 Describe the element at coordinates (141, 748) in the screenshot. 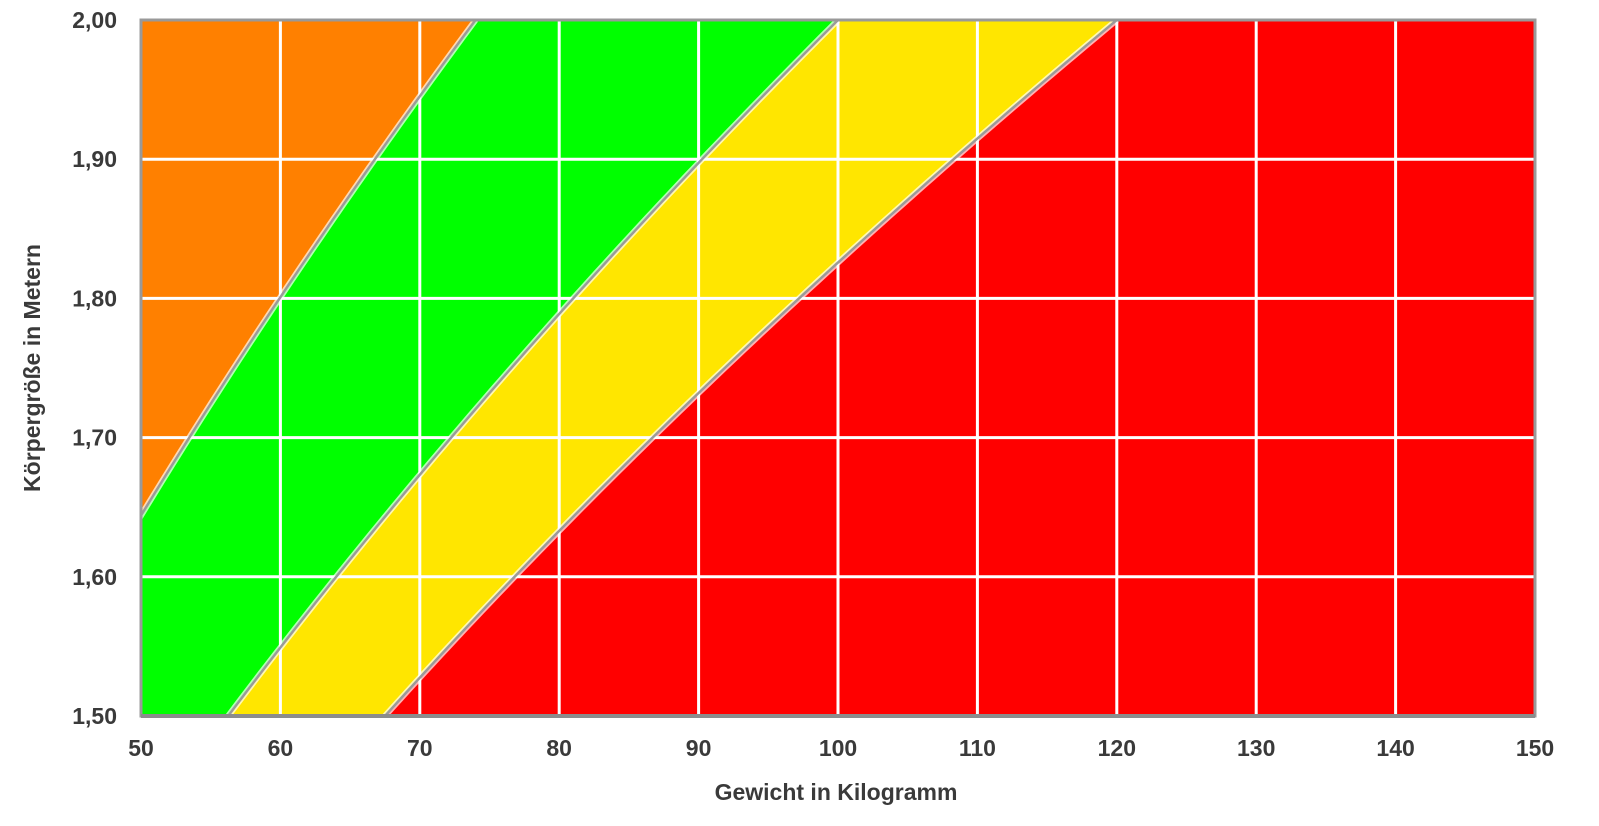

I see `x-tick-label-50: 50` at that location.